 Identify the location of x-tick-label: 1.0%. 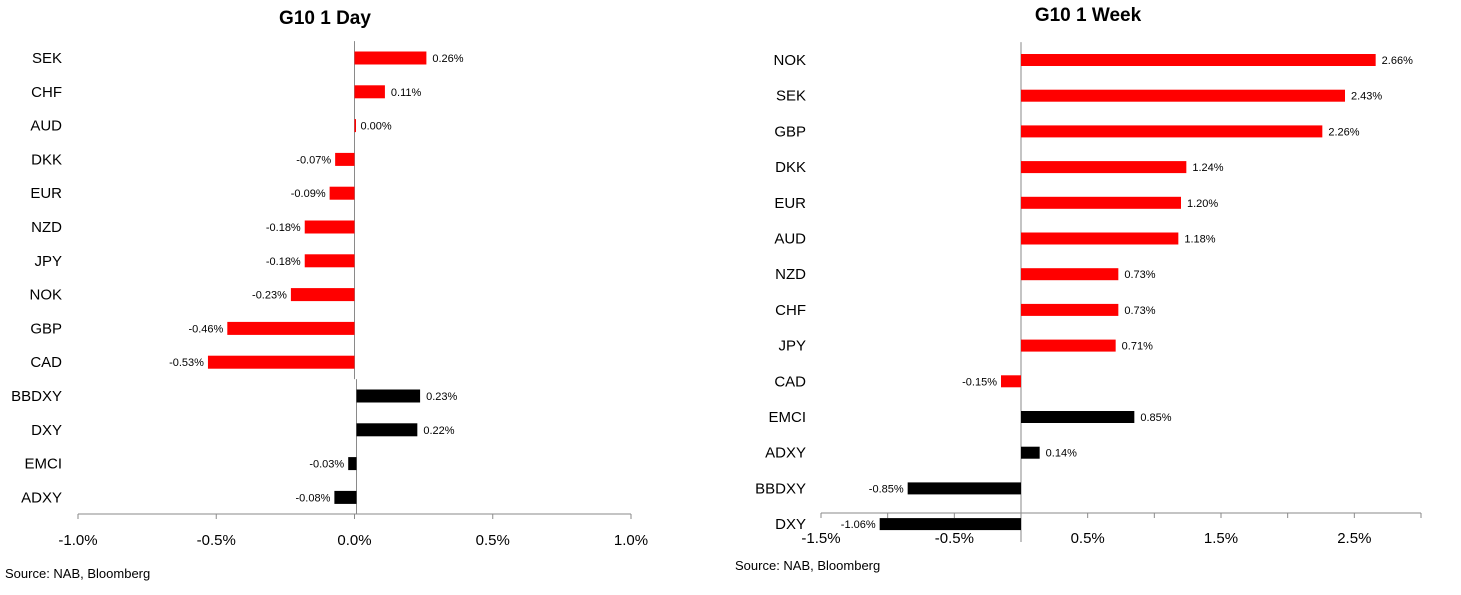
(631, 540).